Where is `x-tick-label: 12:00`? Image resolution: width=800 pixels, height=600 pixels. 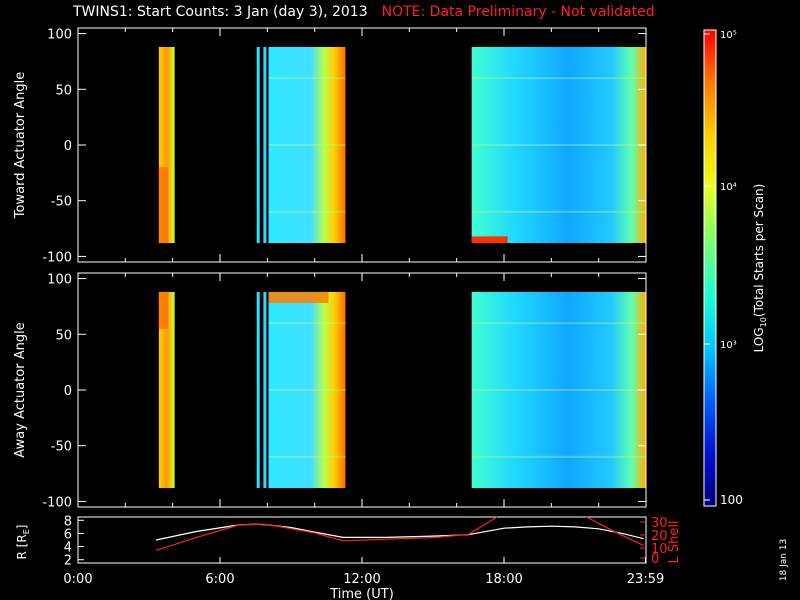
x-tick-label: 12:00 is located at coordinates (361, 579).